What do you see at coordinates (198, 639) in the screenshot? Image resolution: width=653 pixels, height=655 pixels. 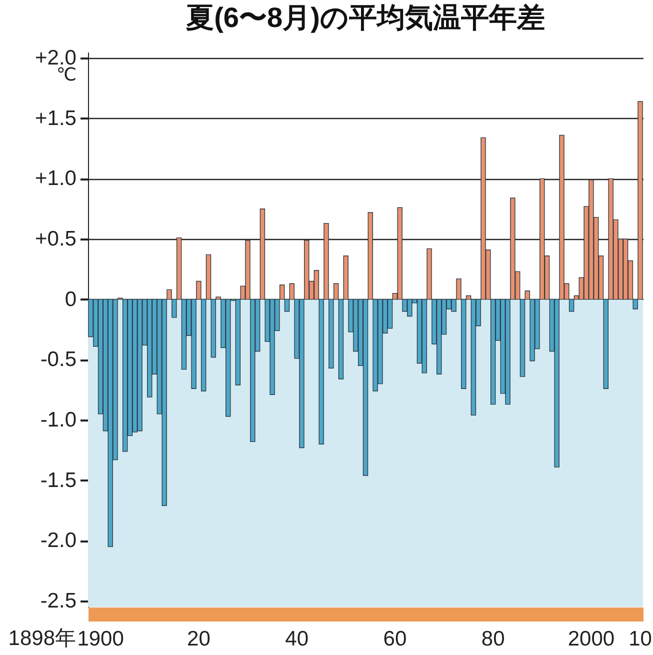 I see `x-tick-label: 20` at bounding box center [198, 639].